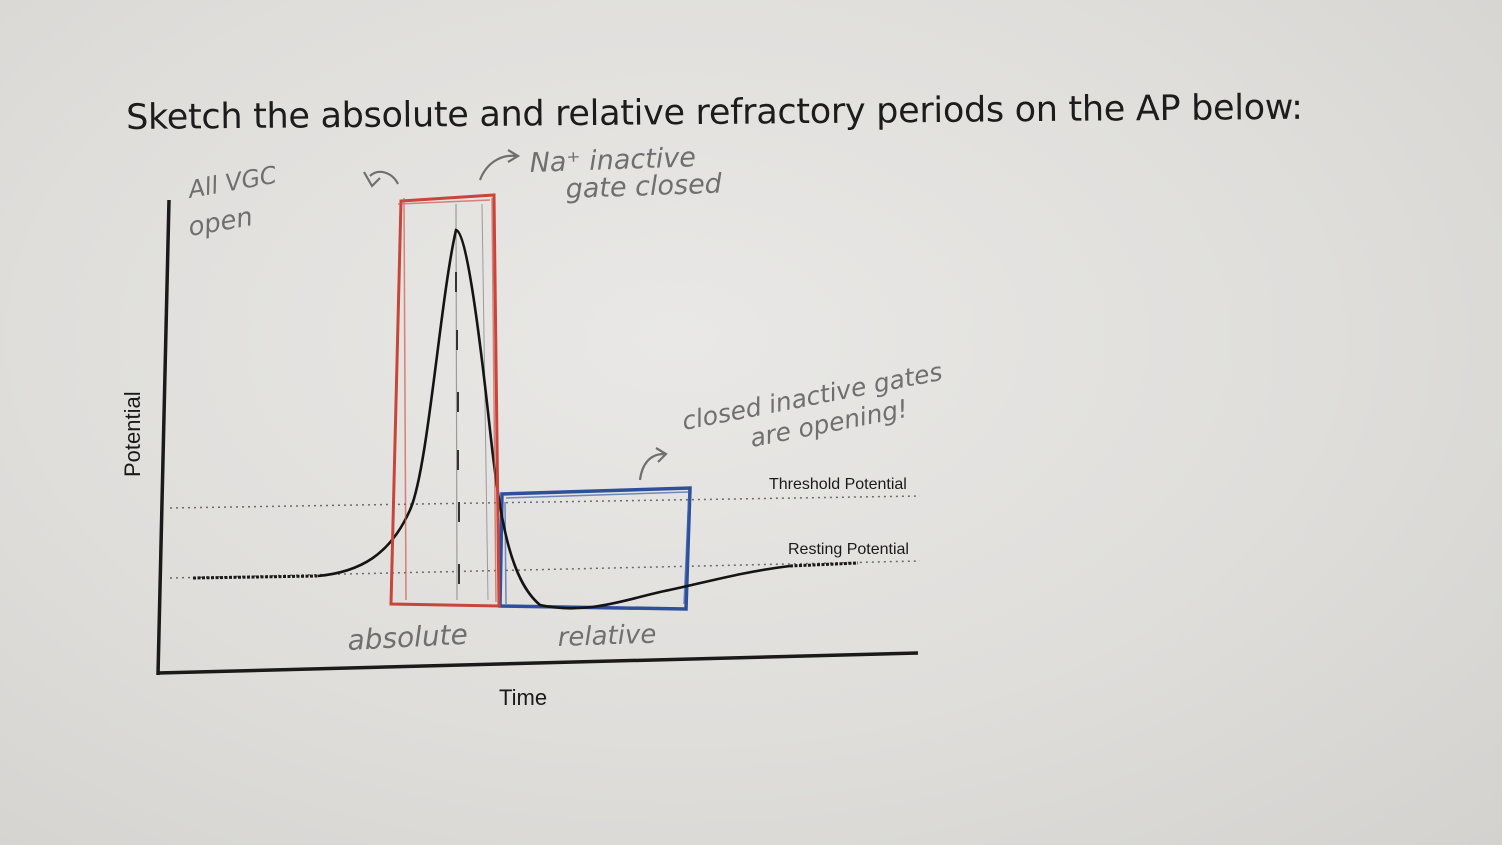 The width and height of the screenshot is (1502, 845). What do you see at coordinates (545, 502) in the screenshot?
I see `threshold-line` at bounding box center [545, 502].